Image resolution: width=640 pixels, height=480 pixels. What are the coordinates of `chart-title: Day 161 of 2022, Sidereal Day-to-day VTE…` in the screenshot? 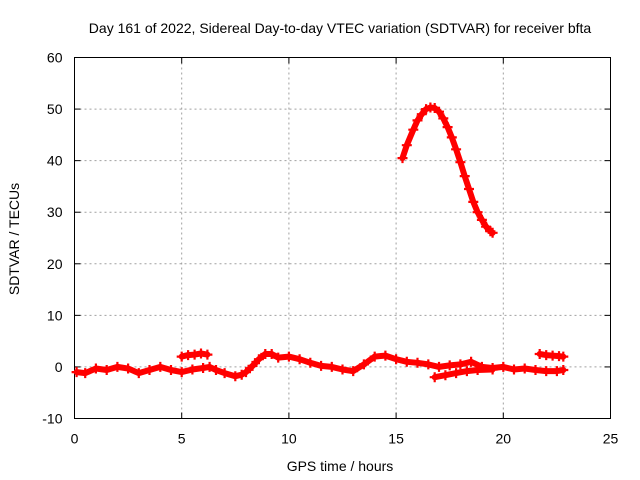 It's located at (340, 28).